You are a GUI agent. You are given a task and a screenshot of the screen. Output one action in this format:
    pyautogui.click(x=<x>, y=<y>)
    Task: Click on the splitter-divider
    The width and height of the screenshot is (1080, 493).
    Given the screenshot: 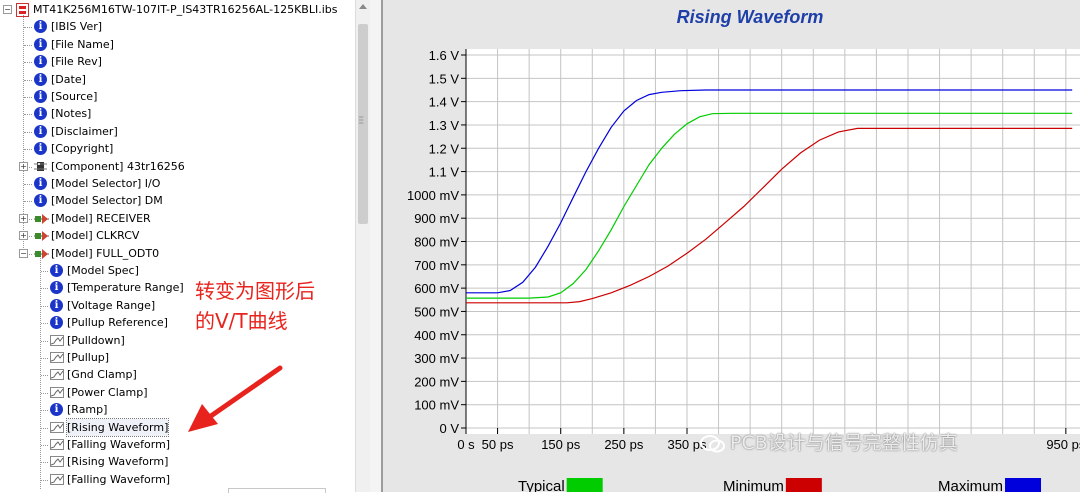 What is the action you would take?
    pyautogui.click(x=382, y=246)
    